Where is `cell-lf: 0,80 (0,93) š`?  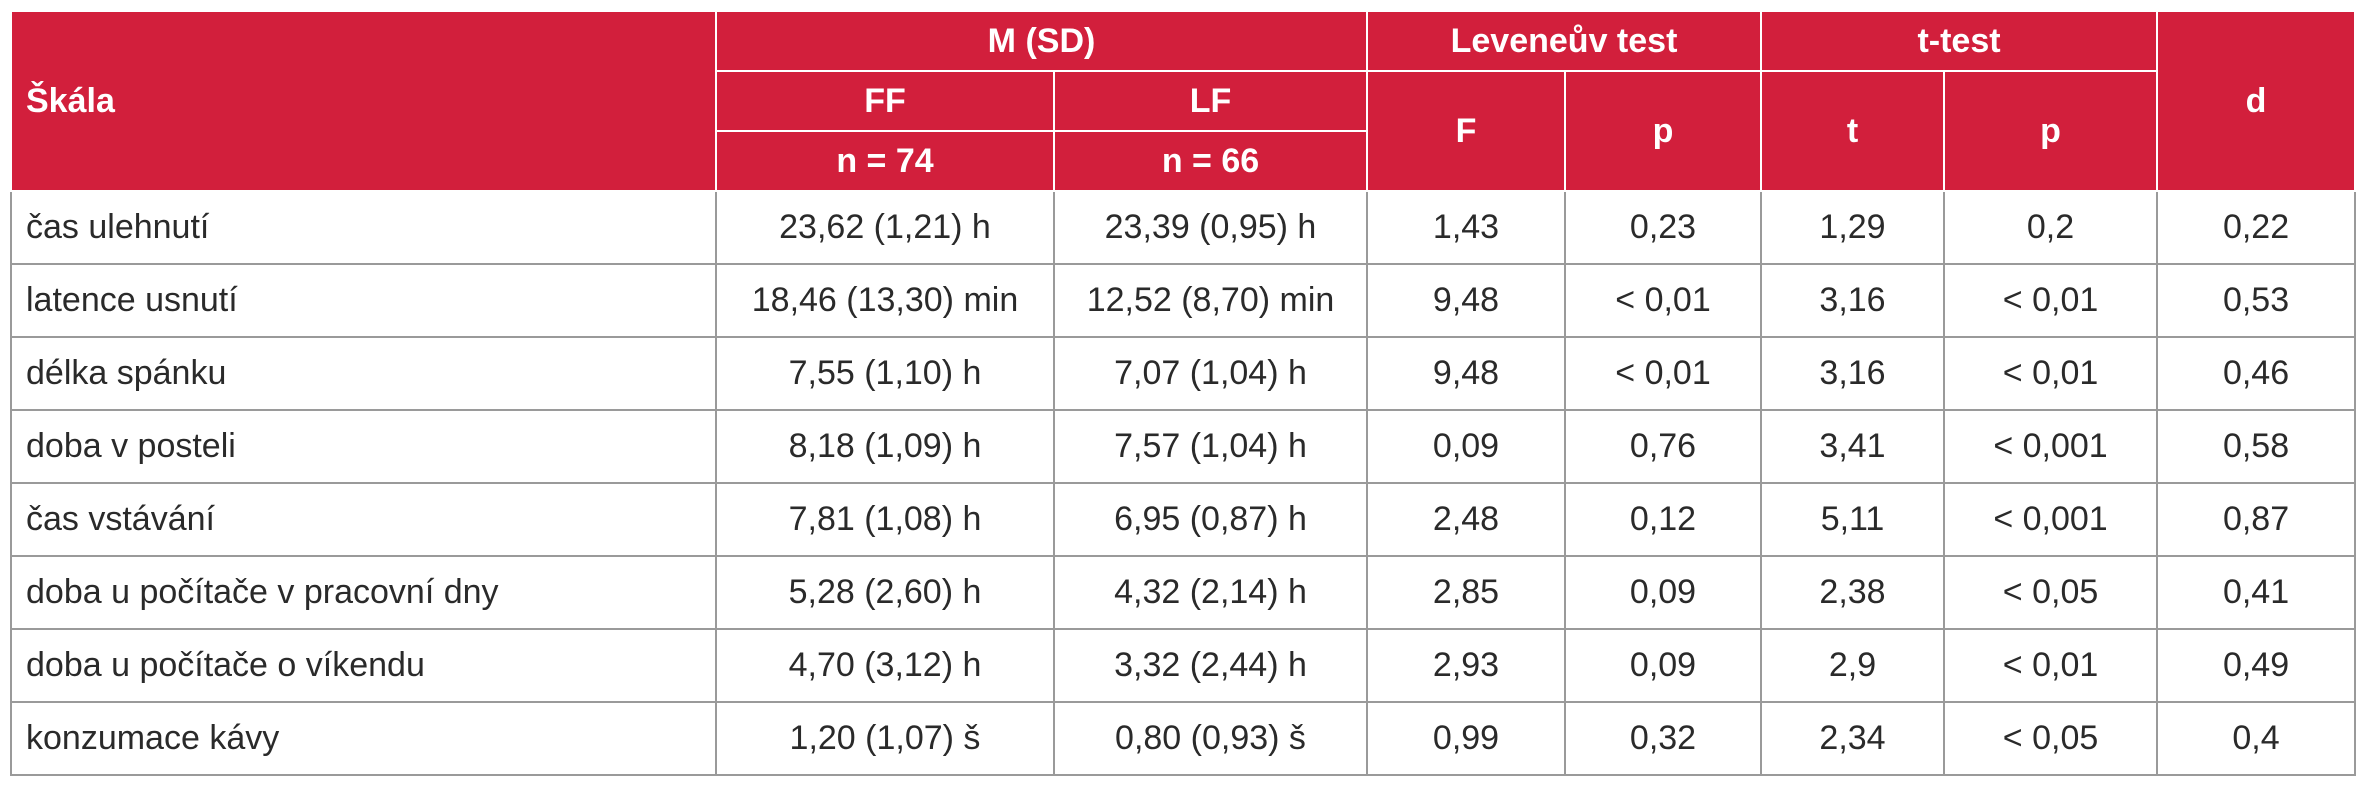 cell-lf: 0,80 (0,93) š is located at coordinates (1210, 738).